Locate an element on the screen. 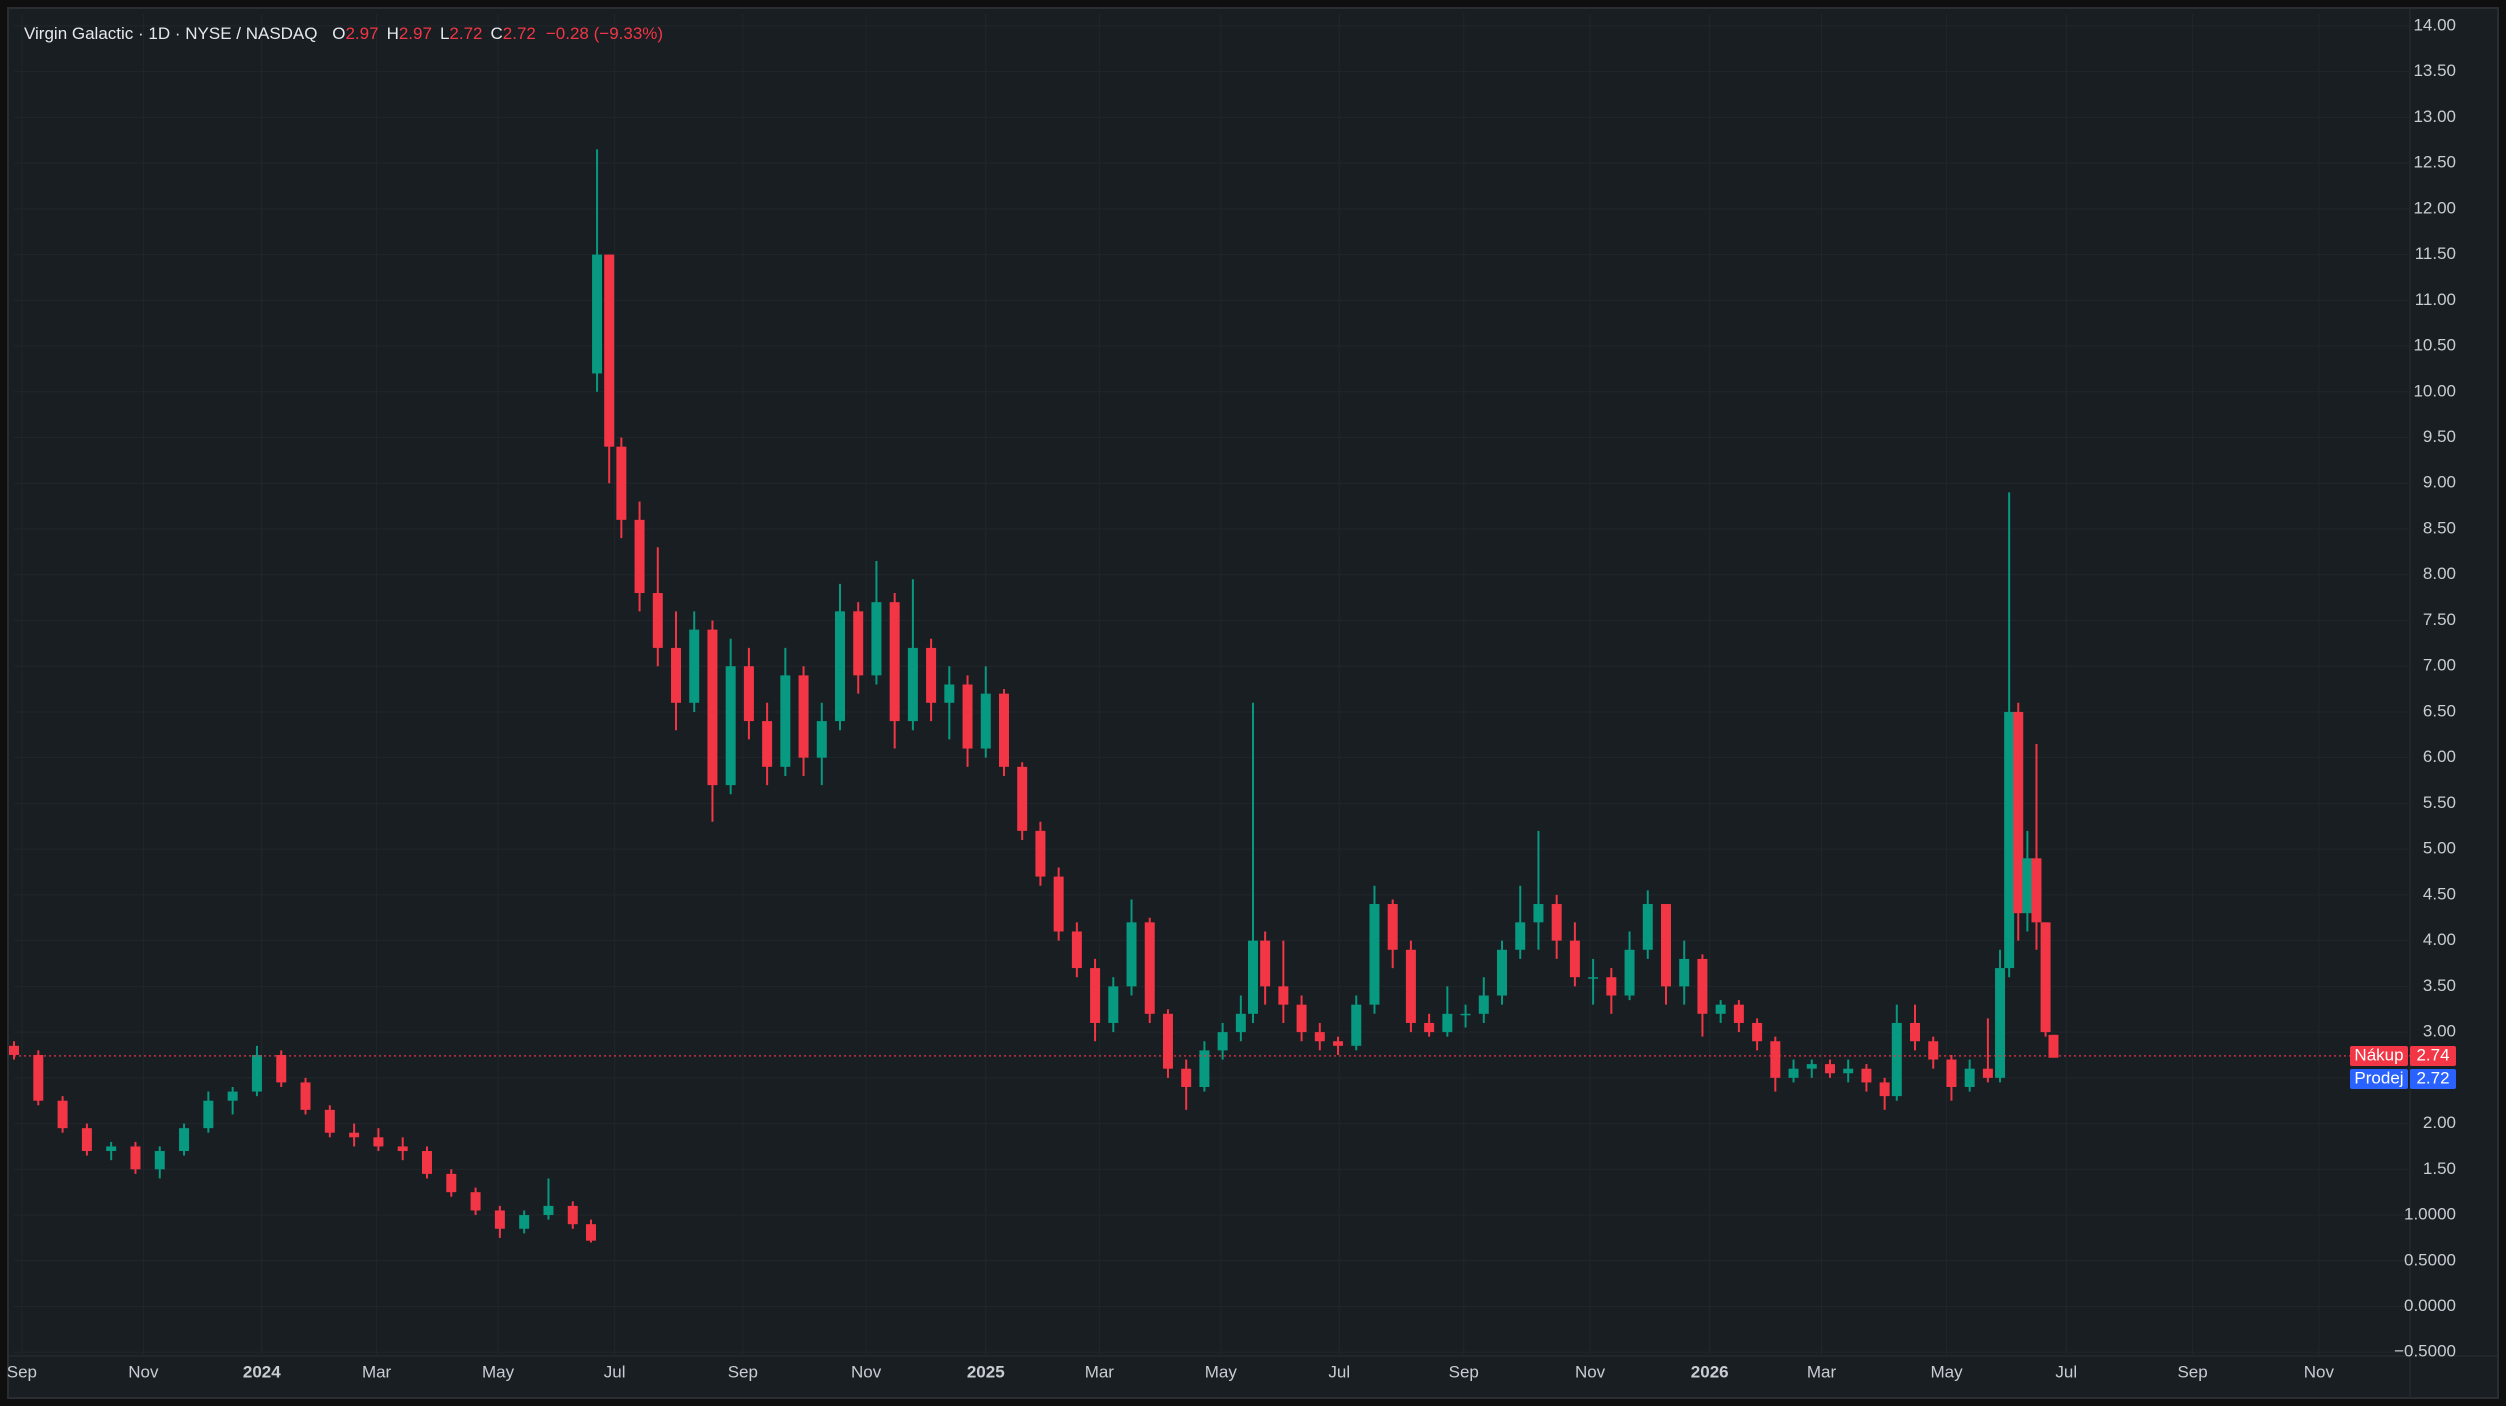 The height and width of the screenshot is (1406, 2506). y-tick-label: 11.00 is located at coordinates (2435, 299).